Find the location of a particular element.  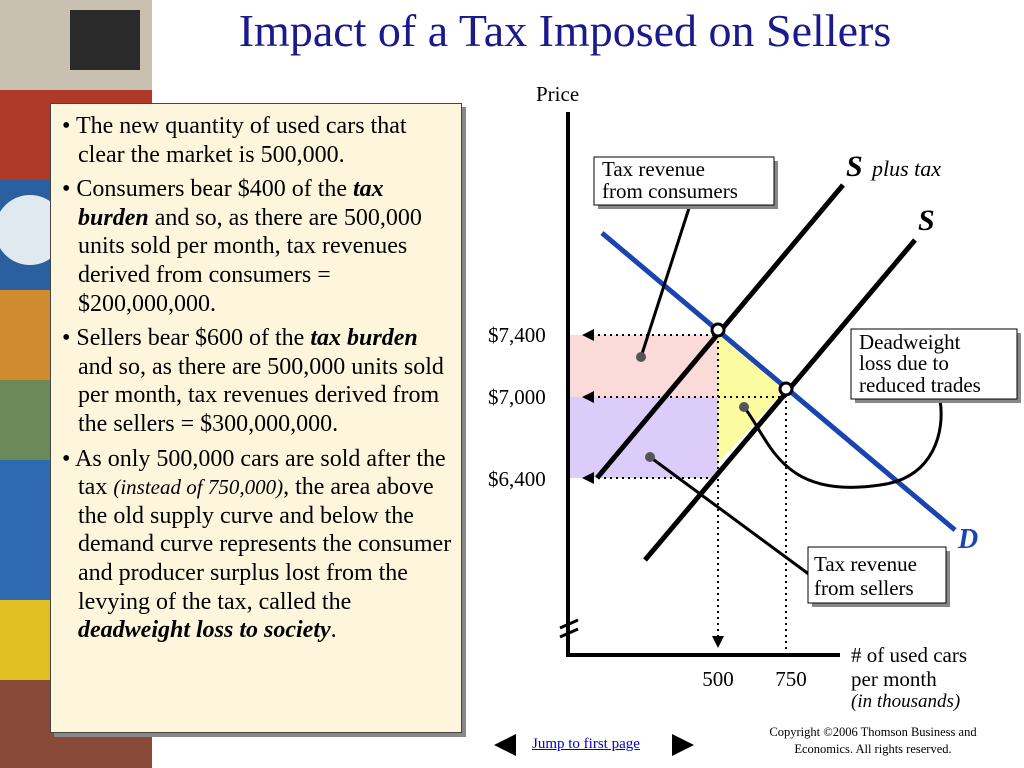

copyright-line: Economics. All rights reserved. is located at coordinates (873, 749).